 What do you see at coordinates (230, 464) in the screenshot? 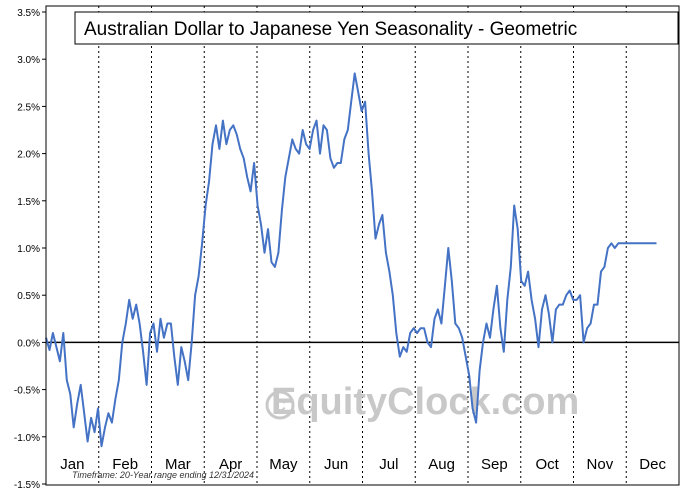
I see `x-tick-label: Apr` at bounding box center [230, 464].